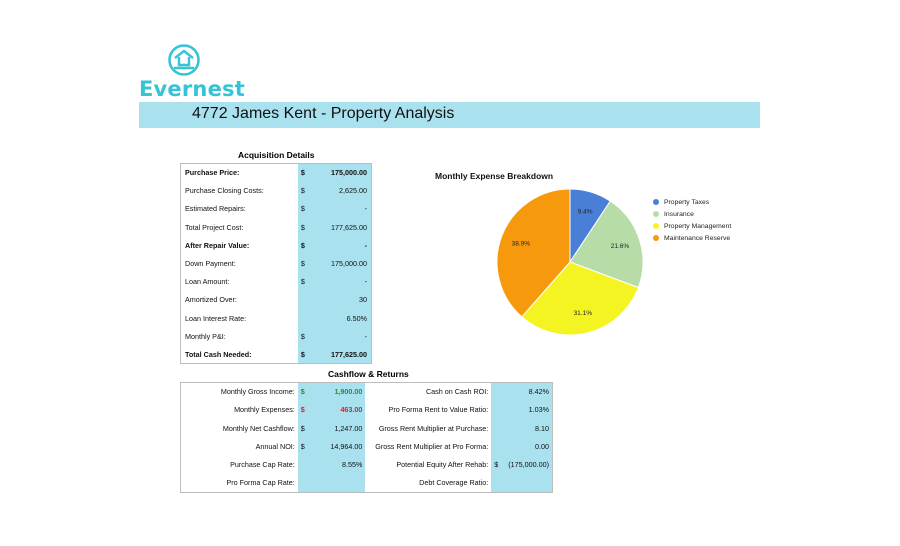 The width and height of the screenshot is (900, 546). I want to click on legend-label: Property Management, so click(698, 226).